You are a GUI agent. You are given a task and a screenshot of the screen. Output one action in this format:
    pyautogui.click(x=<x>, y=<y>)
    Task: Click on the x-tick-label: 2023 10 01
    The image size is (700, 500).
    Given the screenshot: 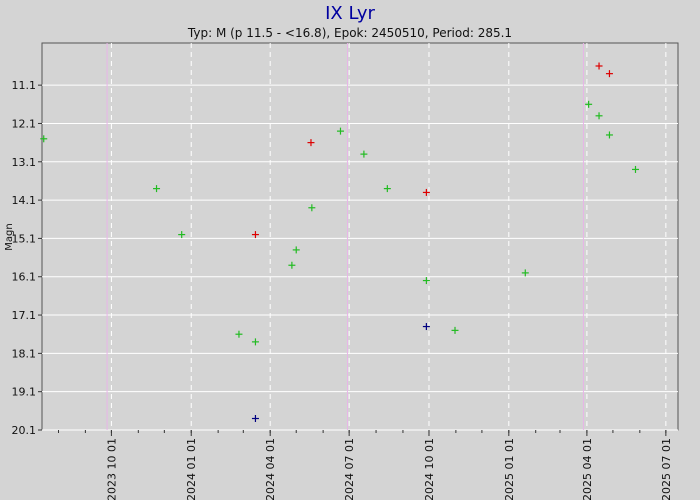 What is the action you would take?
    pyautogui.click(x=111, y=469)
    